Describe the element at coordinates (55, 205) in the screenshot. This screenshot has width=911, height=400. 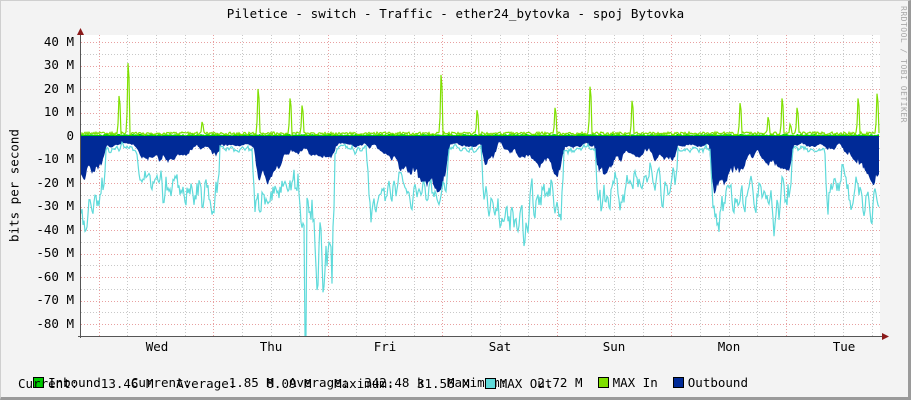
I see `y-tick: -30 M` at that location.